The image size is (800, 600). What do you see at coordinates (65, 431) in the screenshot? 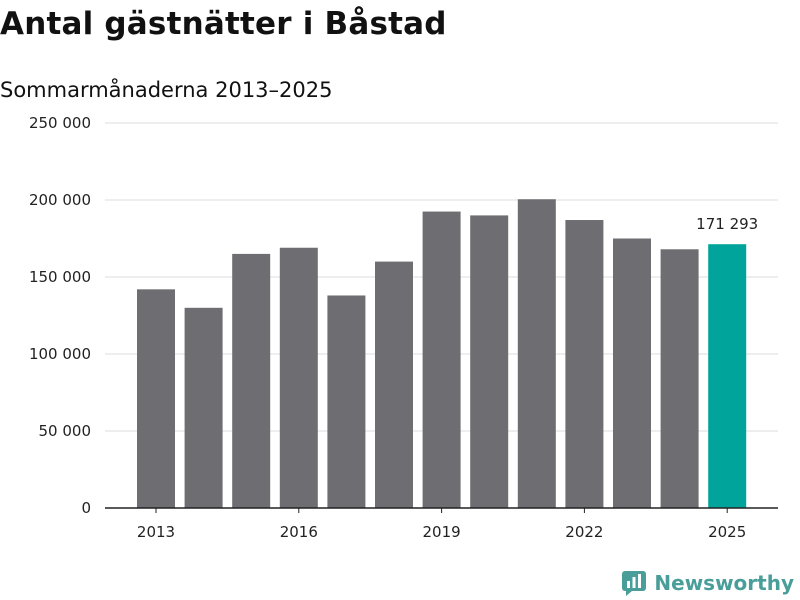
I see `y-tick-label: 50 000` at bounding box center [65, 431].